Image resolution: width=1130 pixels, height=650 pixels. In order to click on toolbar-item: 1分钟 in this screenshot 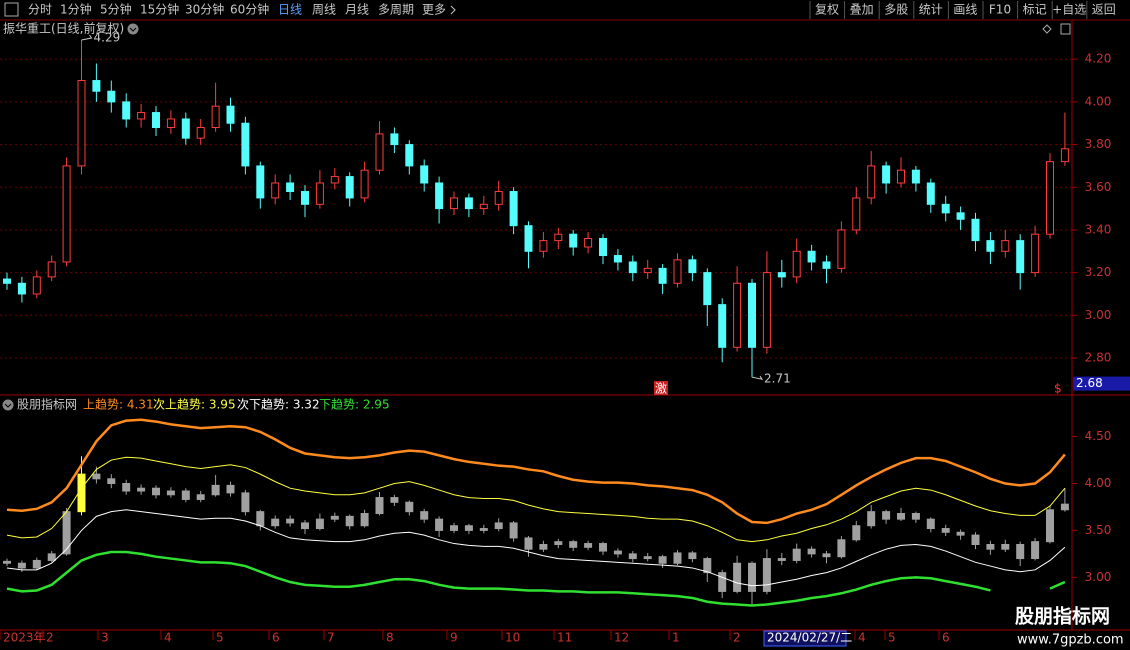, I will do `click(76, 9)`.